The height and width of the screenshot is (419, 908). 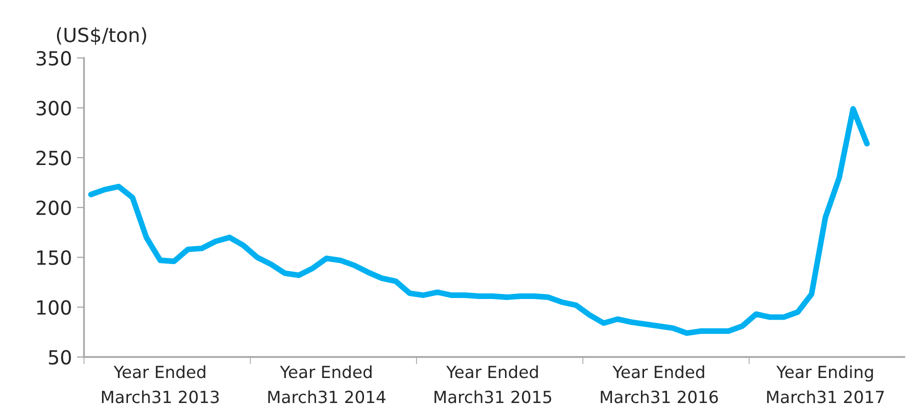 I want to click on y-tick-label: 150, so click(x=54, y=257).